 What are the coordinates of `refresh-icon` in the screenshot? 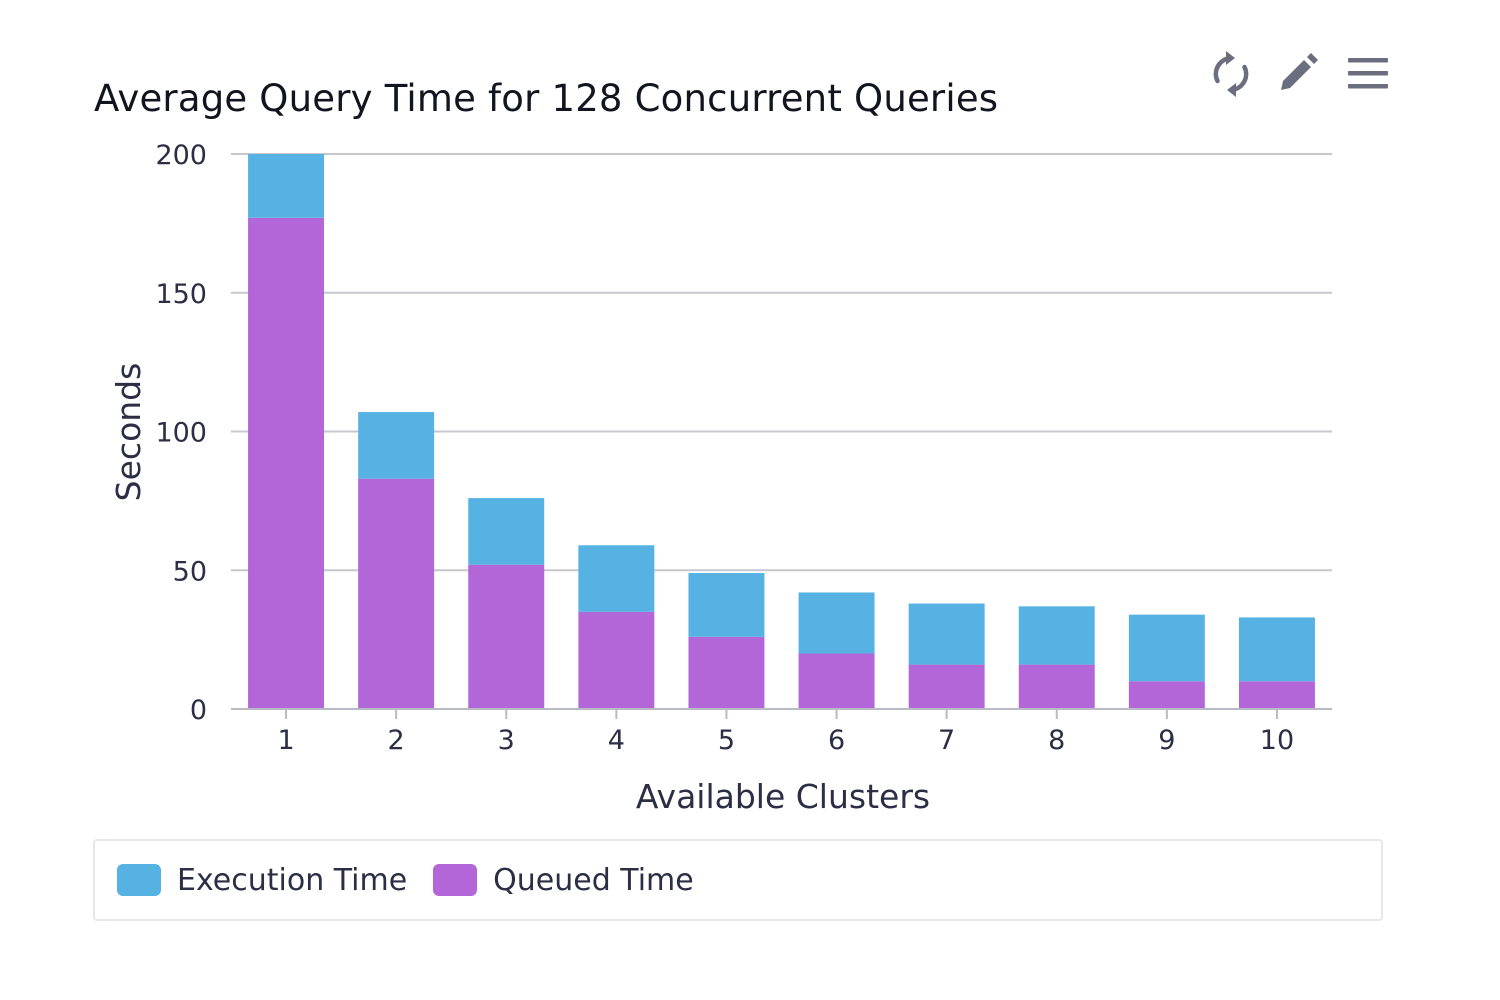 It's located at (1231, 74).